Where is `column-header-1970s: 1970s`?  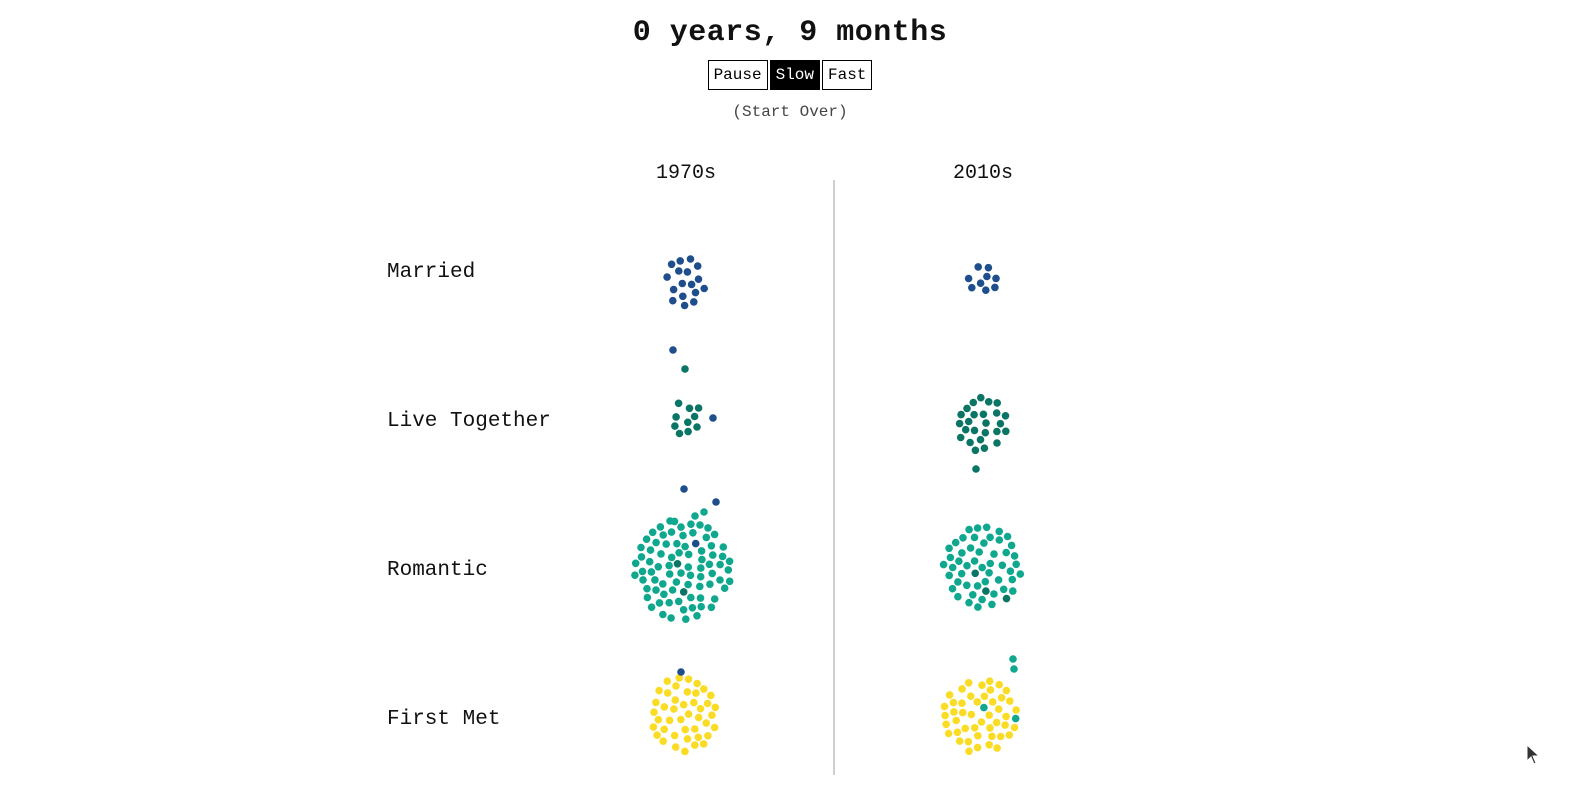 column-header-1970s: 1970s is located at coordinates (685, 173).